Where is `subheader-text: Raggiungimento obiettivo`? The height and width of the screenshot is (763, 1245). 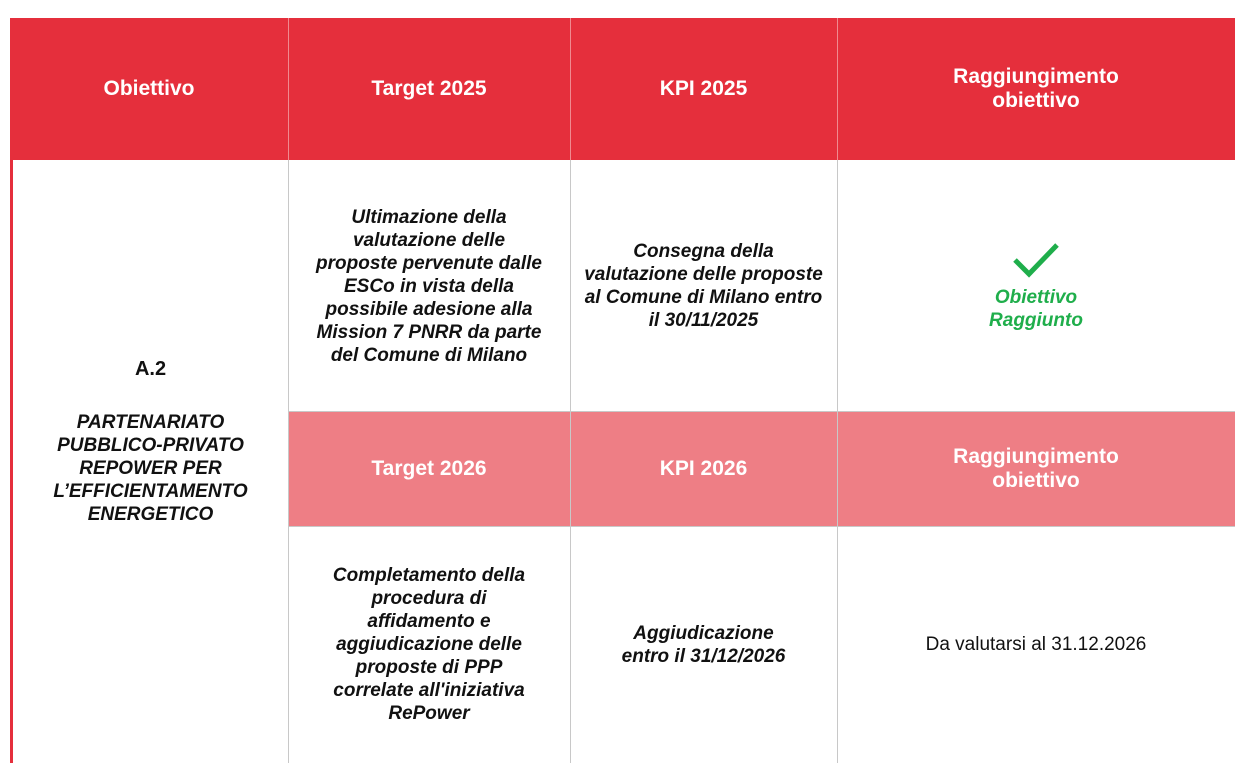 subheader-text: Raggiungimento obiettivo is located at coordinates (1036, 468).